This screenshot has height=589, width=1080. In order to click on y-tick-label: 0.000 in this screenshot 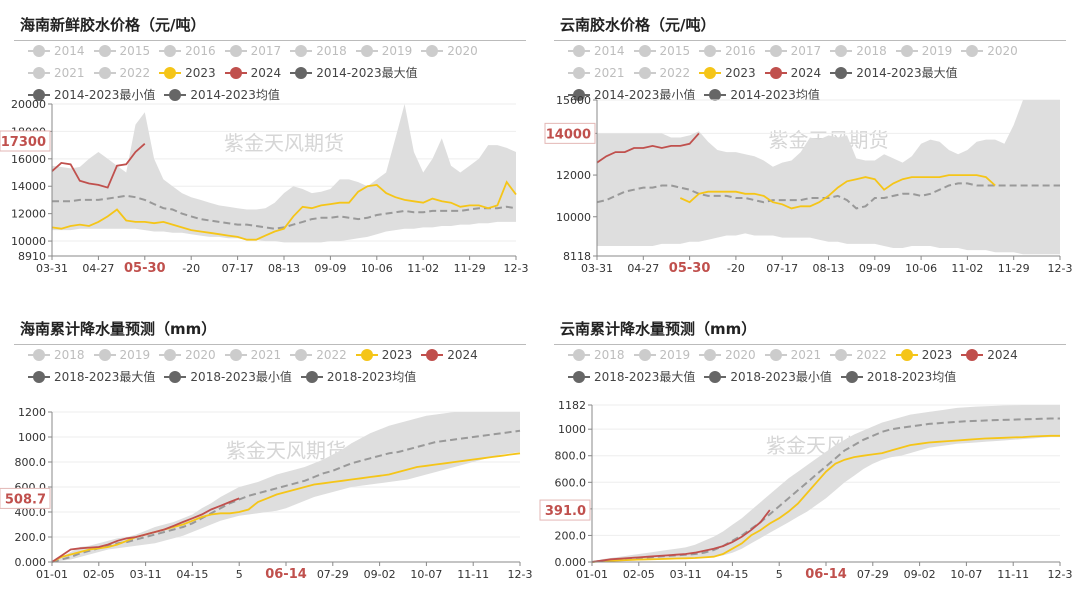, I will do `click(31, 562)`.